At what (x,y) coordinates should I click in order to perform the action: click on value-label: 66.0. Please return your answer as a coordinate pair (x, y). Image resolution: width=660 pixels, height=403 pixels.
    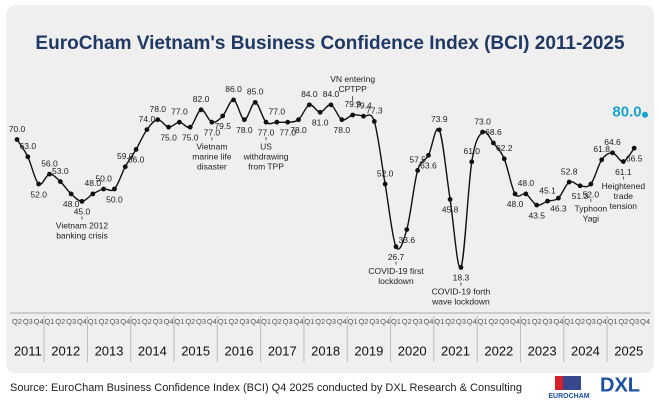
    Looking at the image, I should click on (136, 160).